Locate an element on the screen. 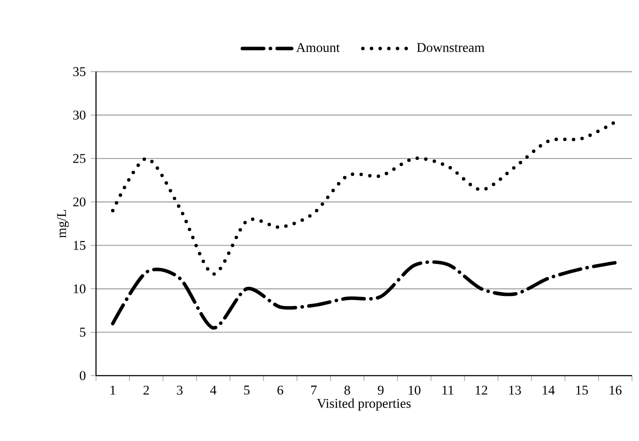 The image size is (639, 441). legend-label: Downstream is located at coordinates (450, 47).